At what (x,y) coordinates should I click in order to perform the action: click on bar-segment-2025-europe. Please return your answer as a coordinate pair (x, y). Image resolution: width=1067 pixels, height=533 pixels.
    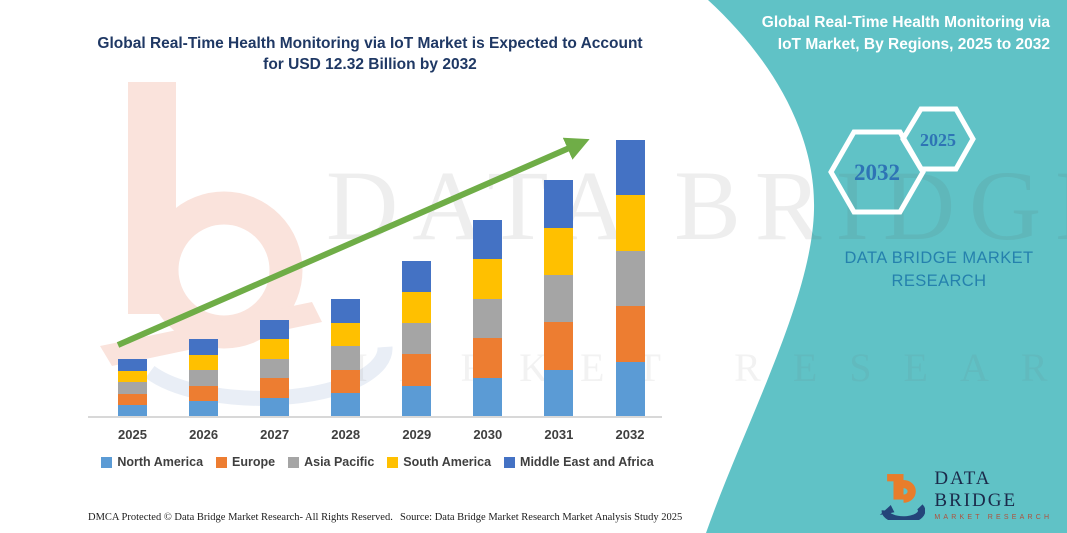
    Looking at the image, I should click on (132, 399).